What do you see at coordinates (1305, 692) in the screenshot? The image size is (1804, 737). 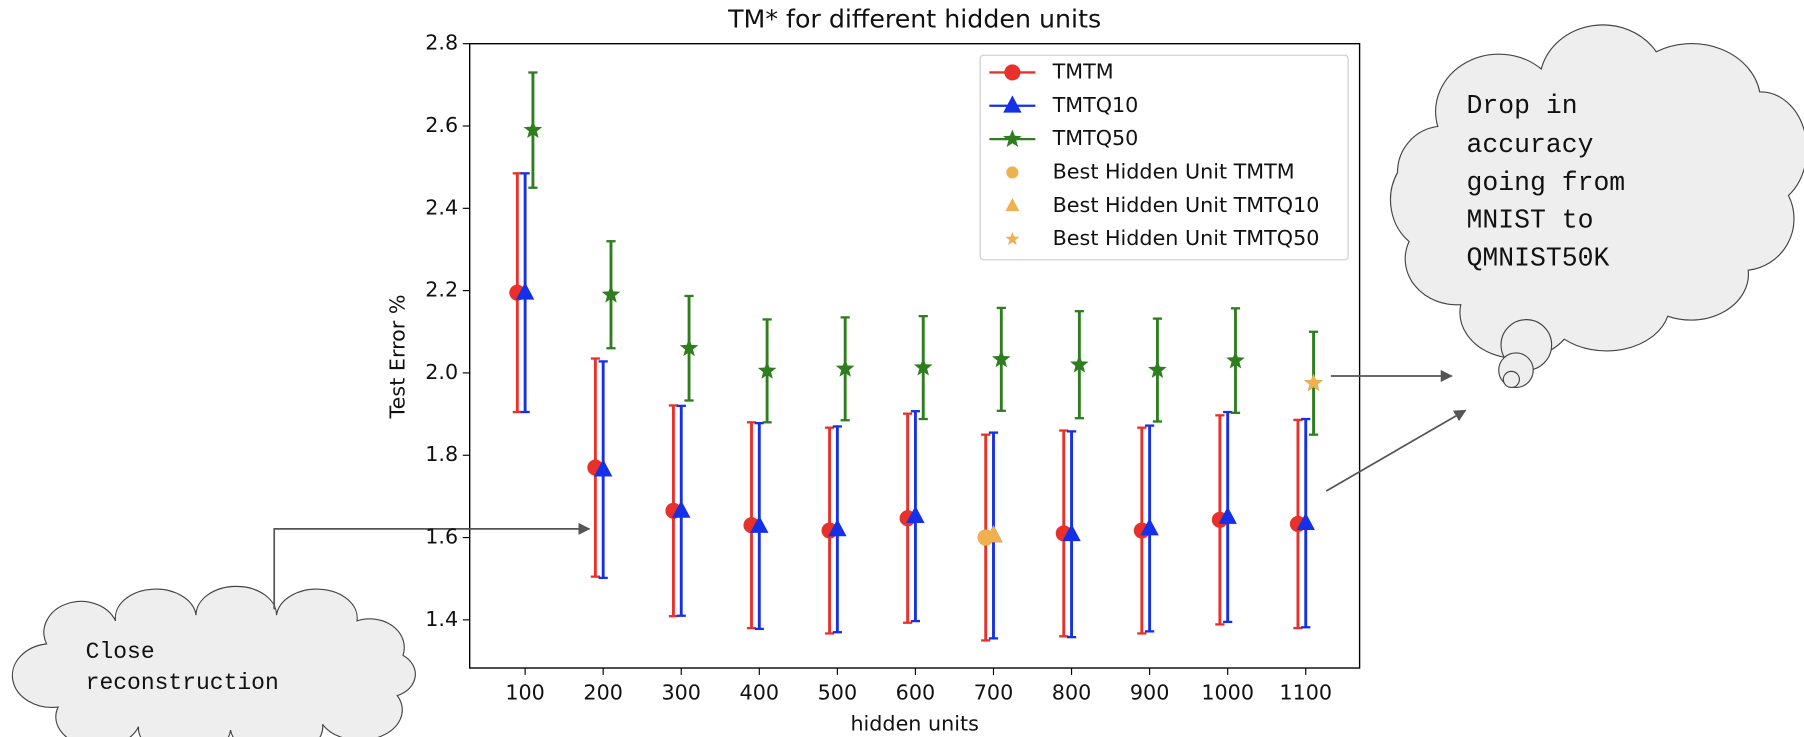 I see `x-tick-label: 1100` at bounding box center [1305, 692].